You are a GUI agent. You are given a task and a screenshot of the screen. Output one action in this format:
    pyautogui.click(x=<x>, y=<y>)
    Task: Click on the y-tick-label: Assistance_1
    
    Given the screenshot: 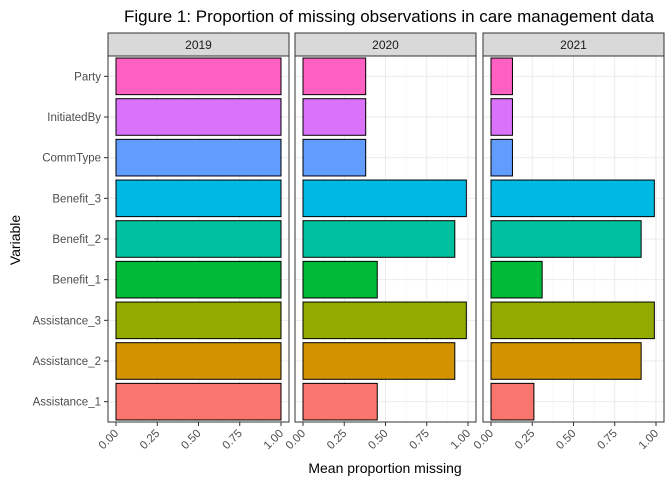 What is the action you would take?
    pyautogui.click(x=67, y=403)
    